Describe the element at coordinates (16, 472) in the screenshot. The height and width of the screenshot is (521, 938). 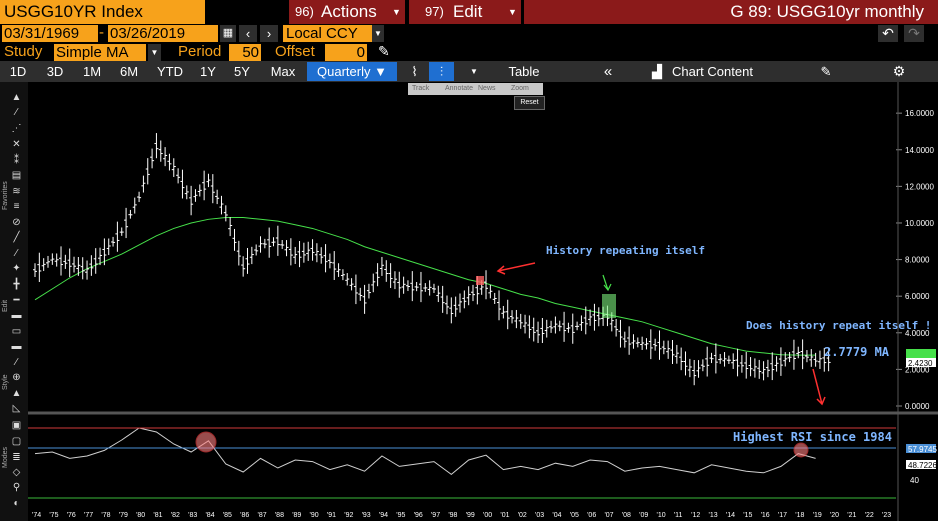
I see `drawing-tool-icon: ◇` at that location.